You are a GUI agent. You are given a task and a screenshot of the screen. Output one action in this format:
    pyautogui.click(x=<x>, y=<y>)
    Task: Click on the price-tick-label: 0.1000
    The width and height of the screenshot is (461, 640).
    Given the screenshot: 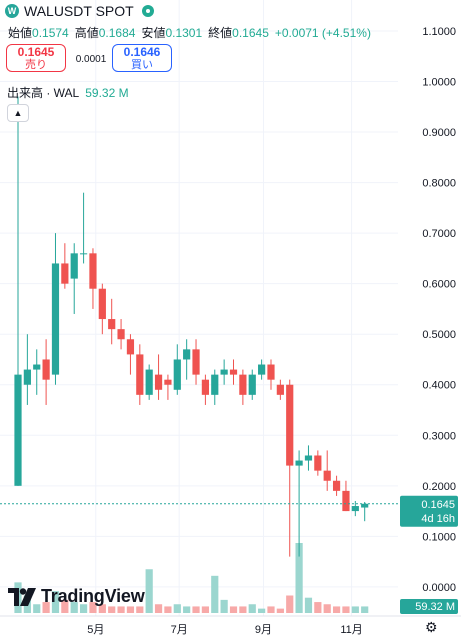 What is the action you would take?
    pyautogui.click(x=439, y=537)
    